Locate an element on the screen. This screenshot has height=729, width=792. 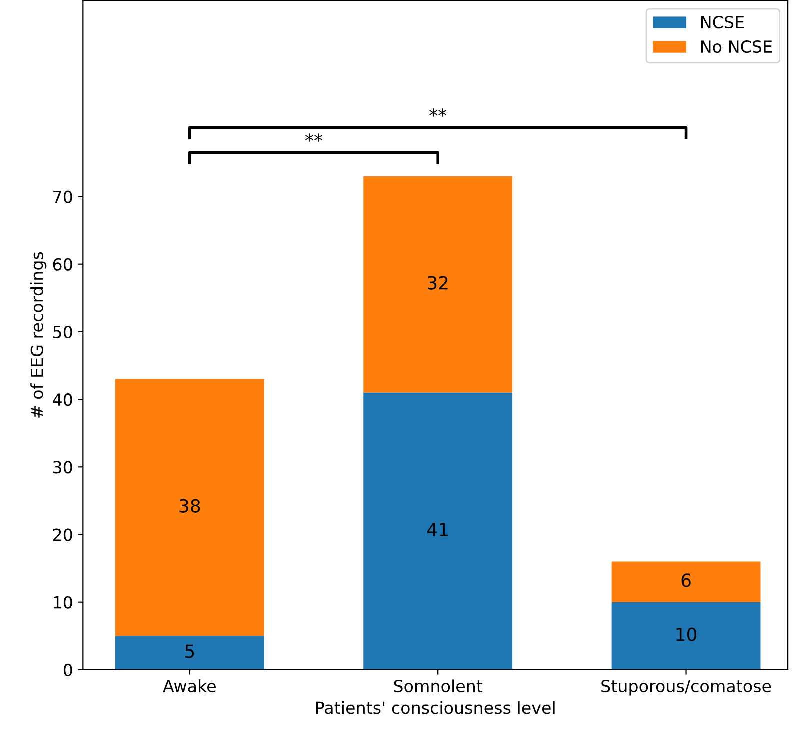
data-label: 32 is located at coordinates (438, 283).